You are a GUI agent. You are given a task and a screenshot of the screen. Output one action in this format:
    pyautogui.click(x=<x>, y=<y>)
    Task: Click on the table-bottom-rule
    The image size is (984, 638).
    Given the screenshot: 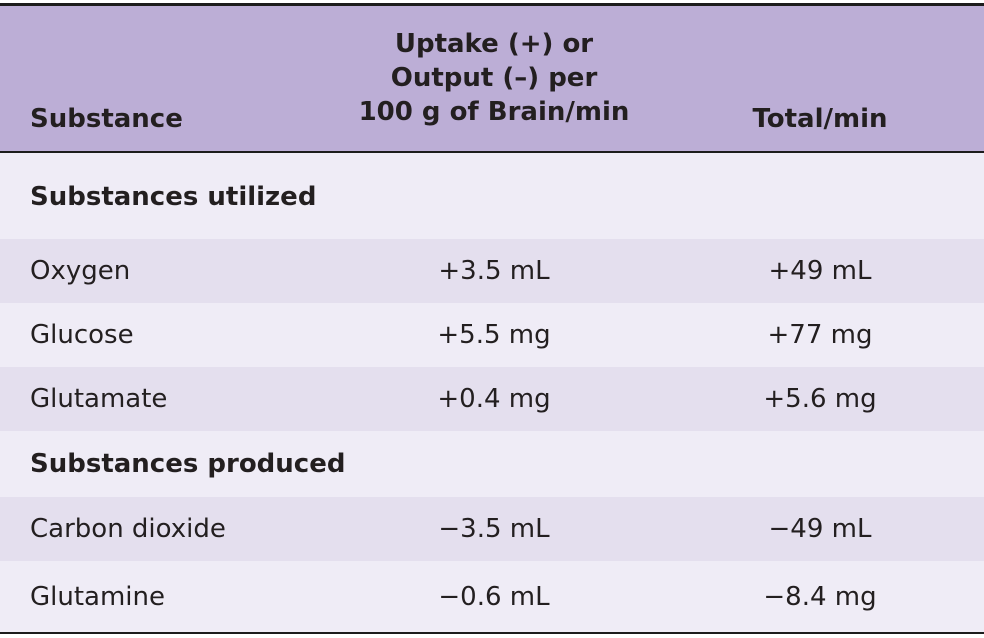 What is the action you would take?
    pyautogui.click(x=492, y=633)
    